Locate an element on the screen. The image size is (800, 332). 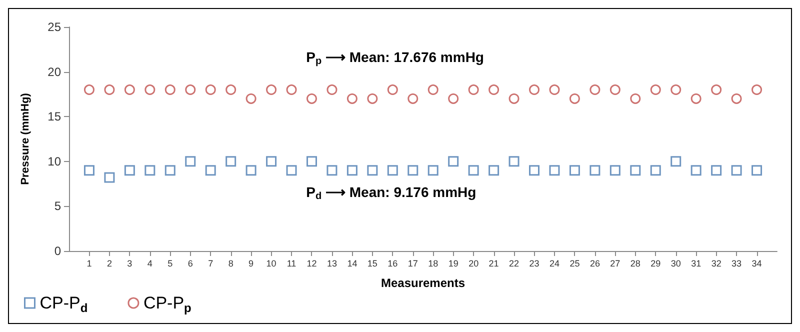
x-tick-label: 10 is located at coordinates (271, 263).